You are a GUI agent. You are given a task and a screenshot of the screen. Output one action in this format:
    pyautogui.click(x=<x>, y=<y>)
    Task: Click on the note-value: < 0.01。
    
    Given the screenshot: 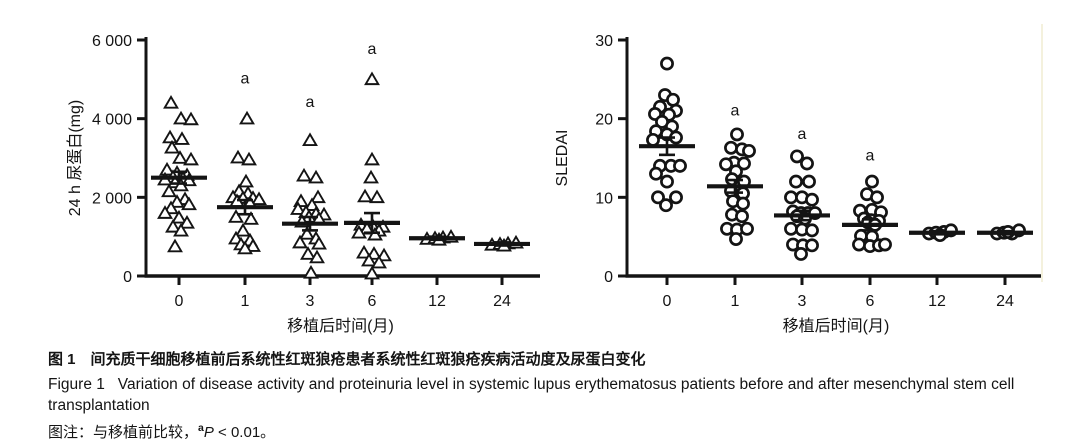 What is the action you would take?
    pyautogui.click(x=244, y=433)
    